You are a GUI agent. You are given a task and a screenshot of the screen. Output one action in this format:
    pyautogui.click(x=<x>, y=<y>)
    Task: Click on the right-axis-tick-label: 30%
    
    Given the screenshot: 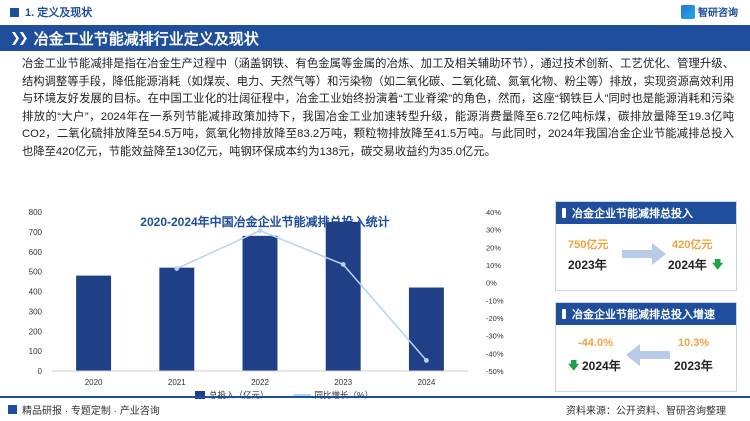 What is the action you would take?
    pyautogui.click(x=493, y=230)
    